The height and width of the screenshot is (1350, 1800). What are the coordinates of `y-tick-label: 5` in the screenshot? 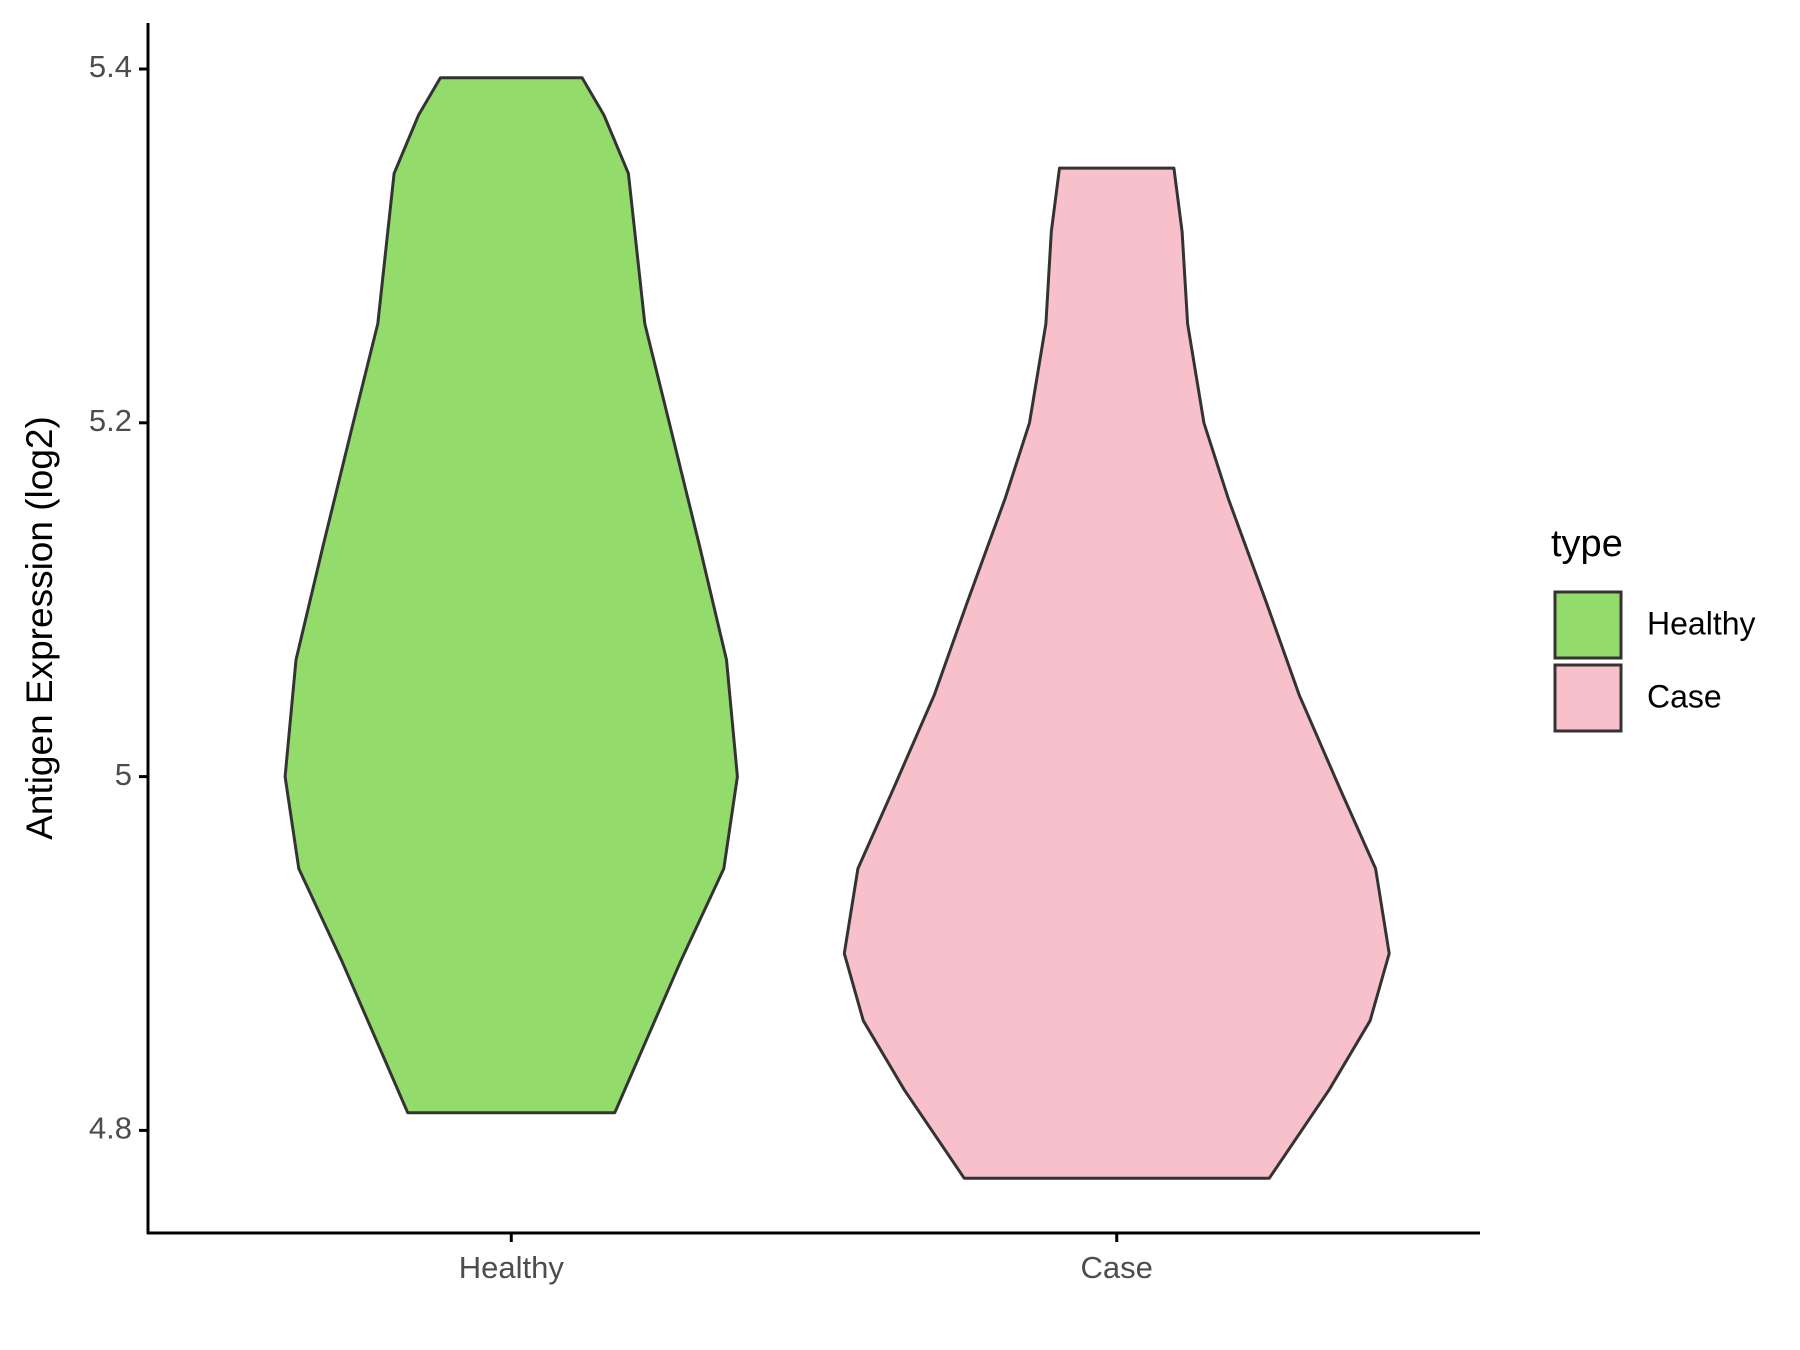 It's located at (123, 774).